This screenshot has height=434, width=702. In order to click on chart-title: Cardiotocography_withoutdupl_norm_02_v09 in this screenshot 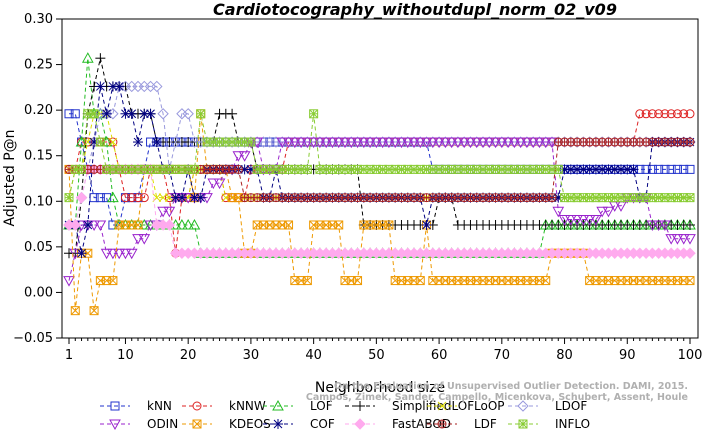, I will do `click(415, 9)`.